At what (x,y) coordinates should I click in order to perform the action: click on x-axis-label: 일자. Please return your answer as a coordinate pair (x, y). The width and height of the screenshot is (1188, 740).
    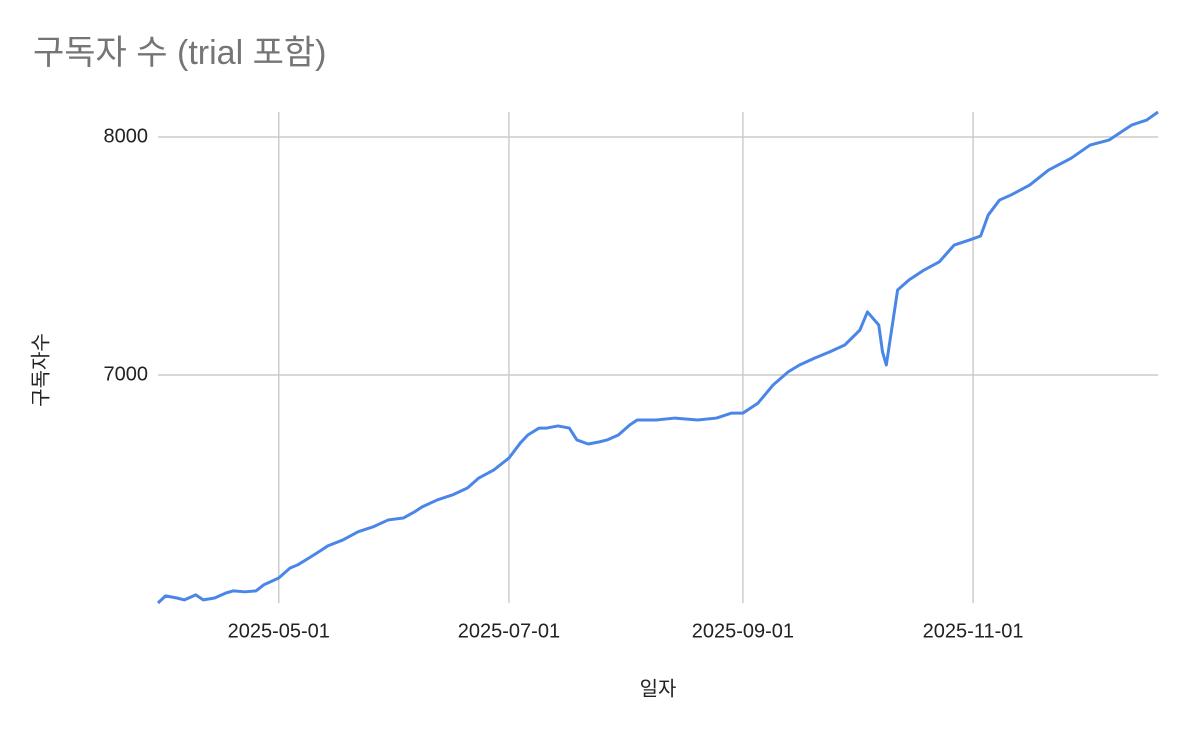
    Looking at the image, I should click on (658, 688).